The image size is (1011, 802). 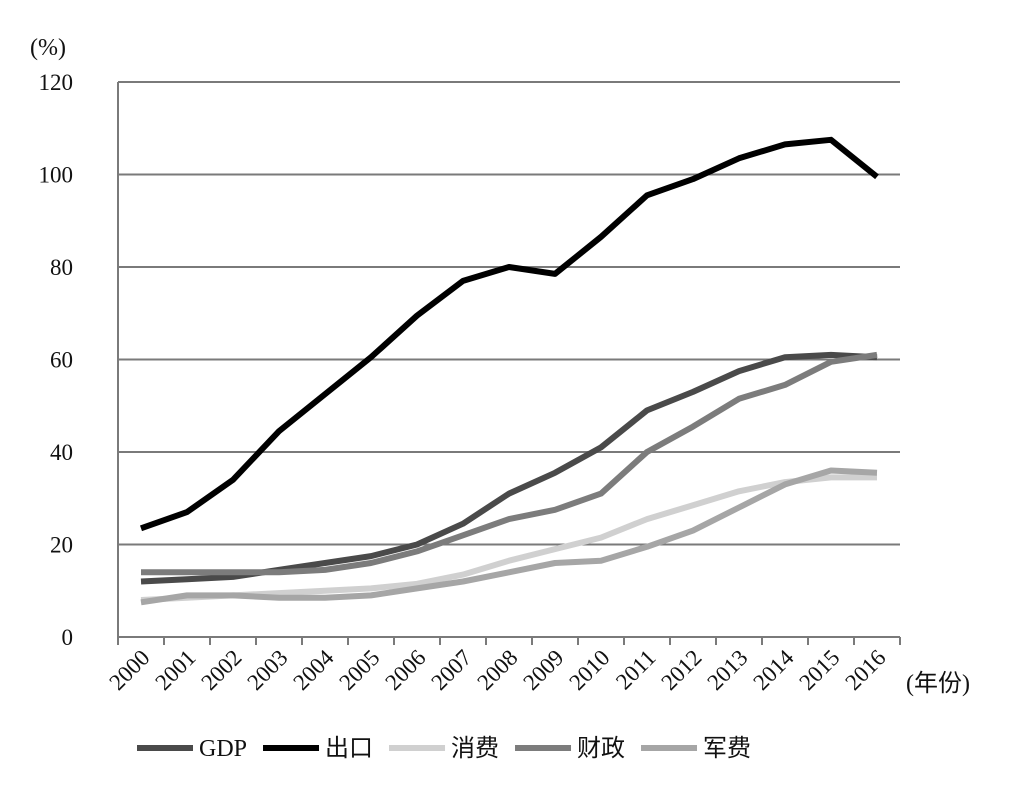 What do you see at coordinates (696, 748) in the screenshot?
I see `legend-item: 军费` at bounding box center [696, 748].